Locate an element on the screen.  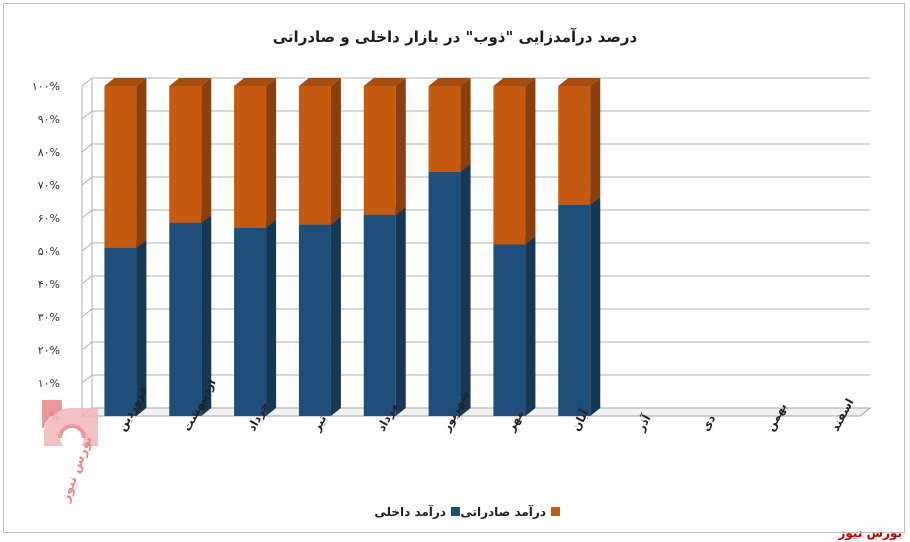
y-tick-label: ۲۰% is located at coordinates (49, 350).